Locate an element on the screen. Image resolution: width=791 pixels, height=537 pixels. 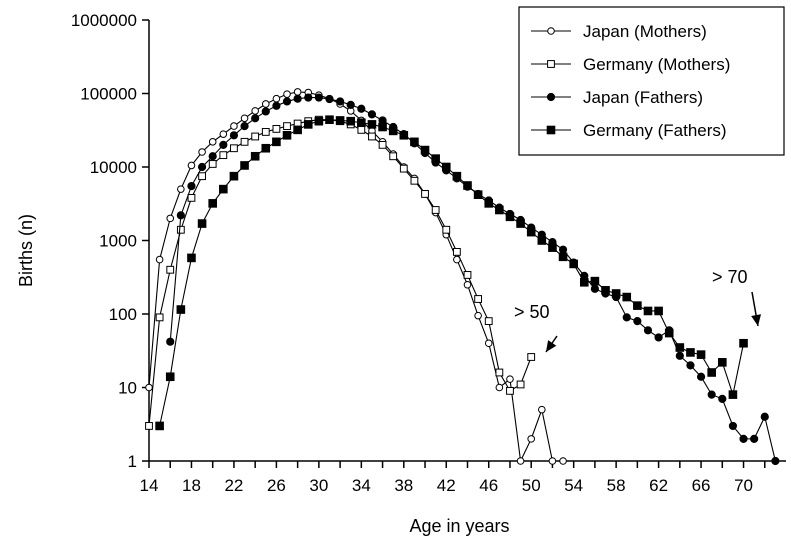
x-tick-label: 26 is located at coordinates (276, 485).